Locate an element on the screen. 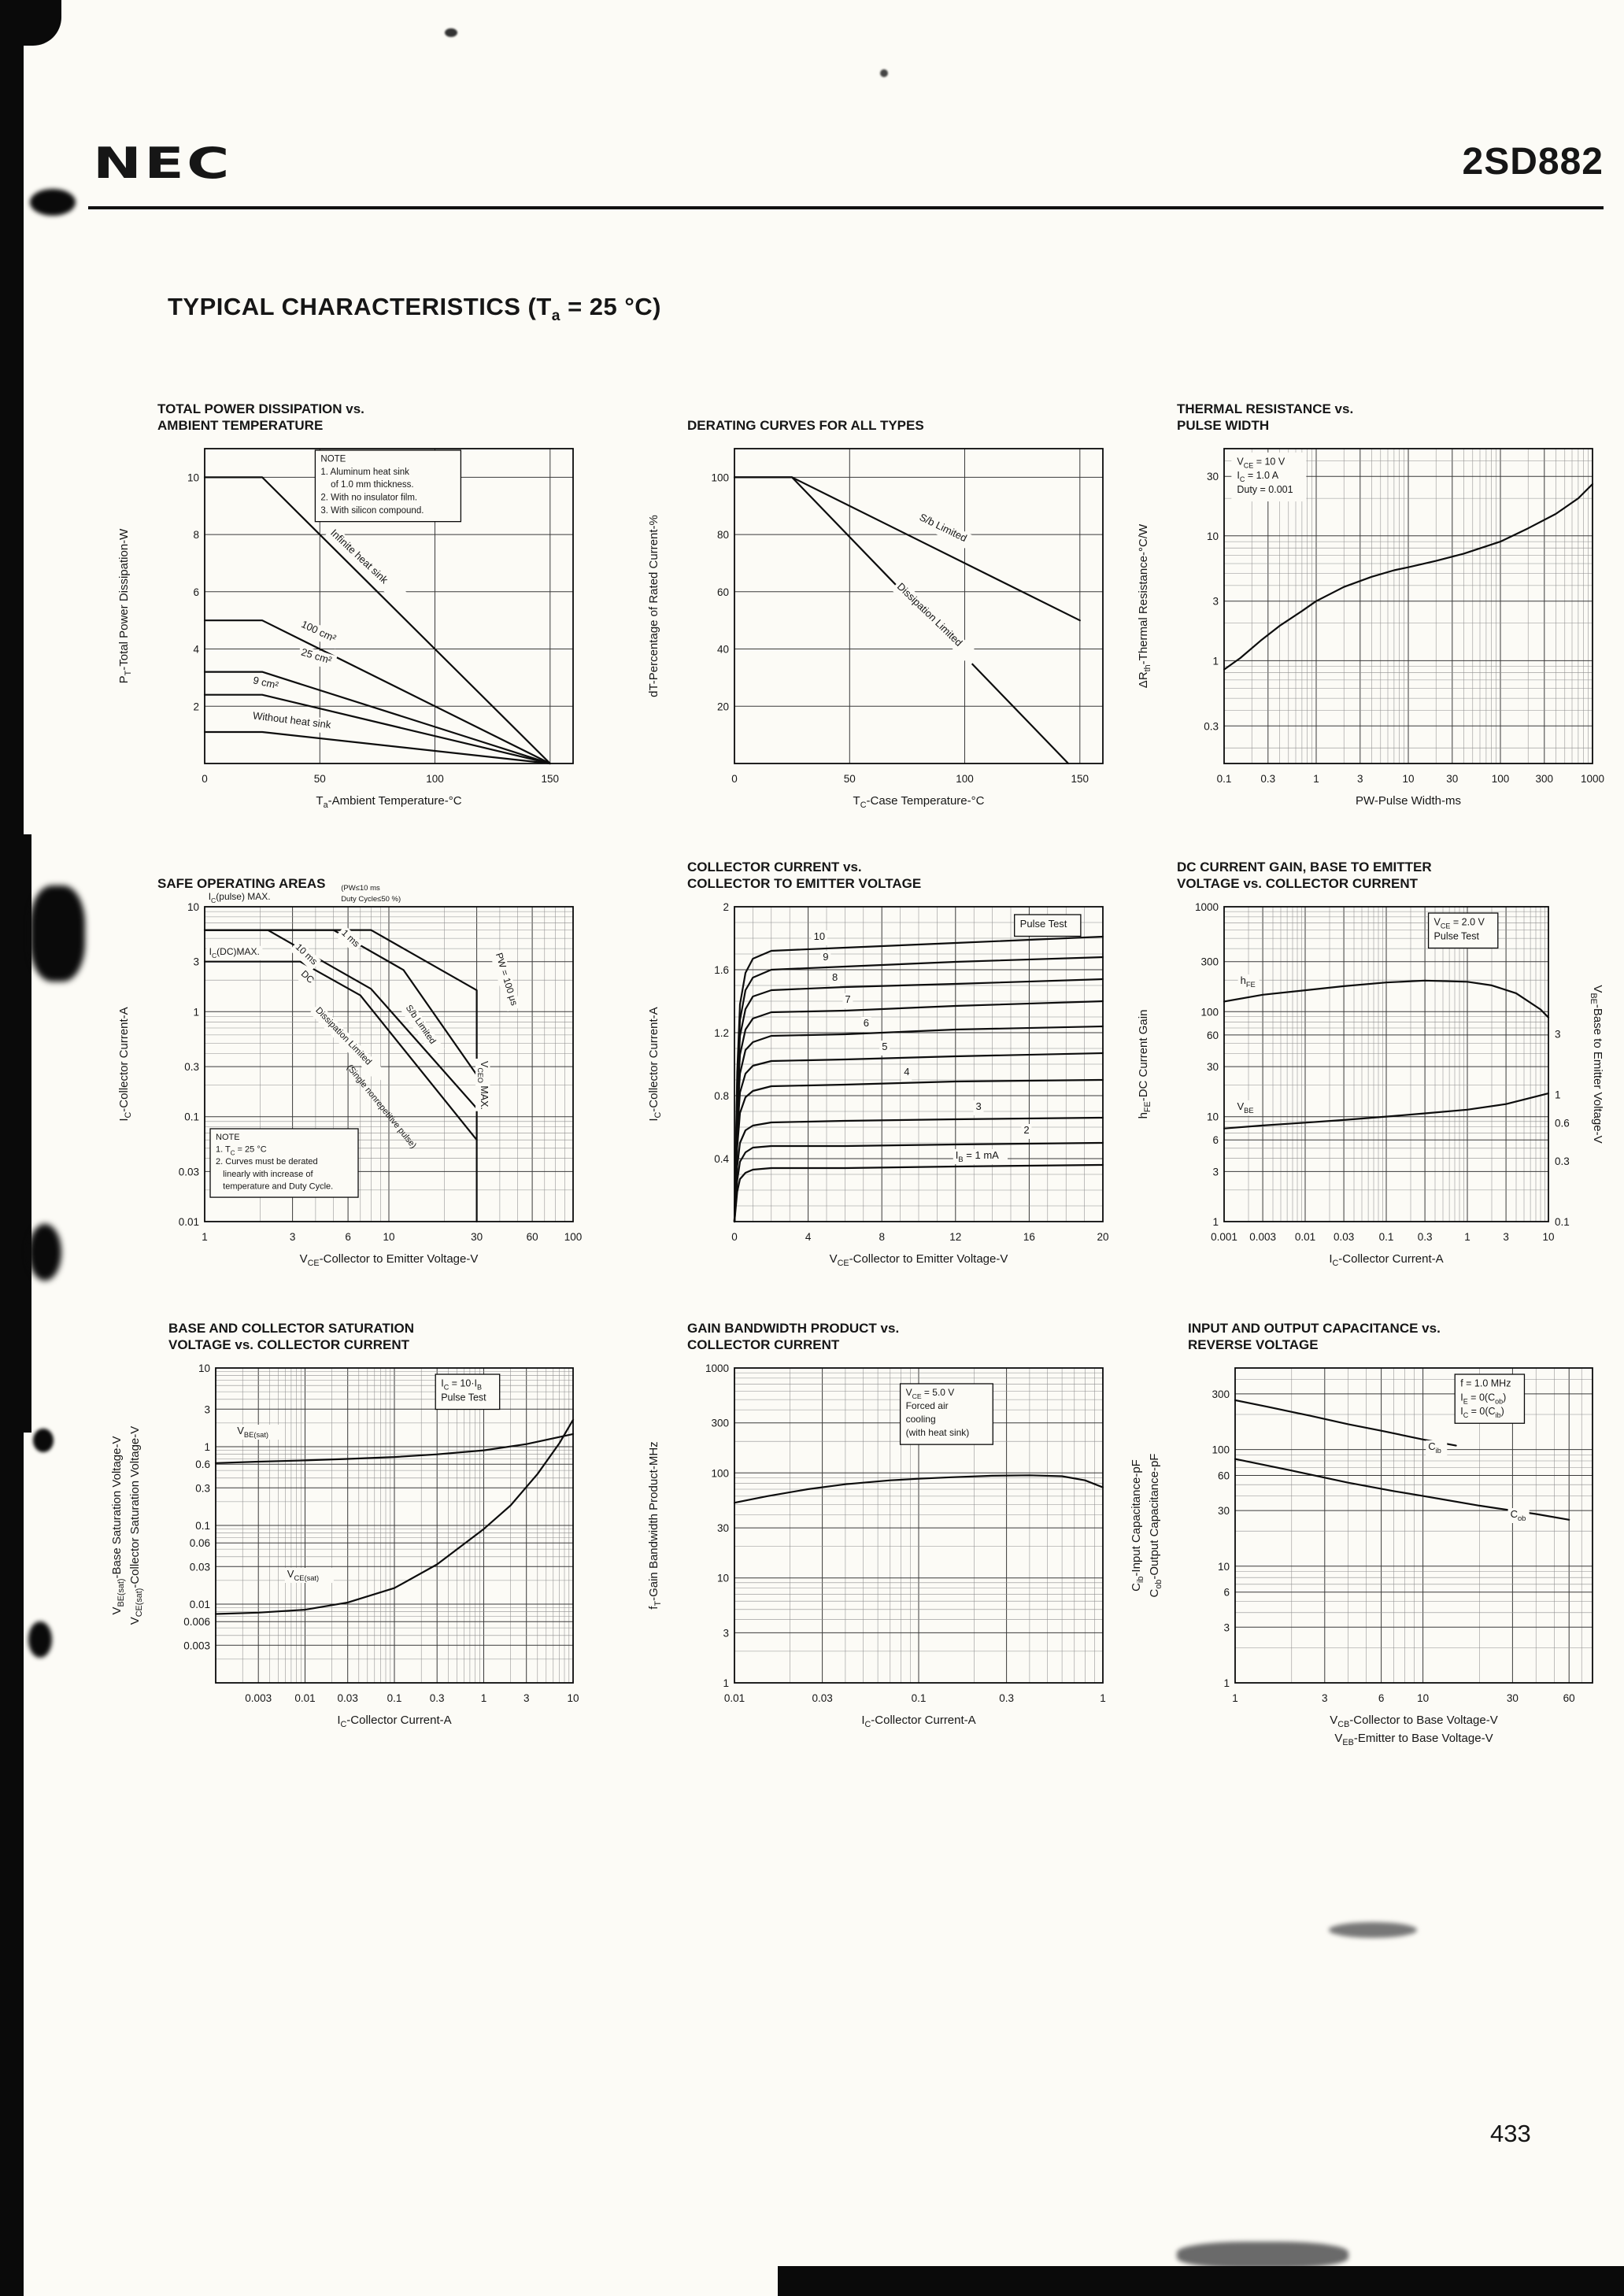 Image resolution: width=1624 pixels, height=2296 pixels. svg-text: 7 is located at coordinates (847, 999).